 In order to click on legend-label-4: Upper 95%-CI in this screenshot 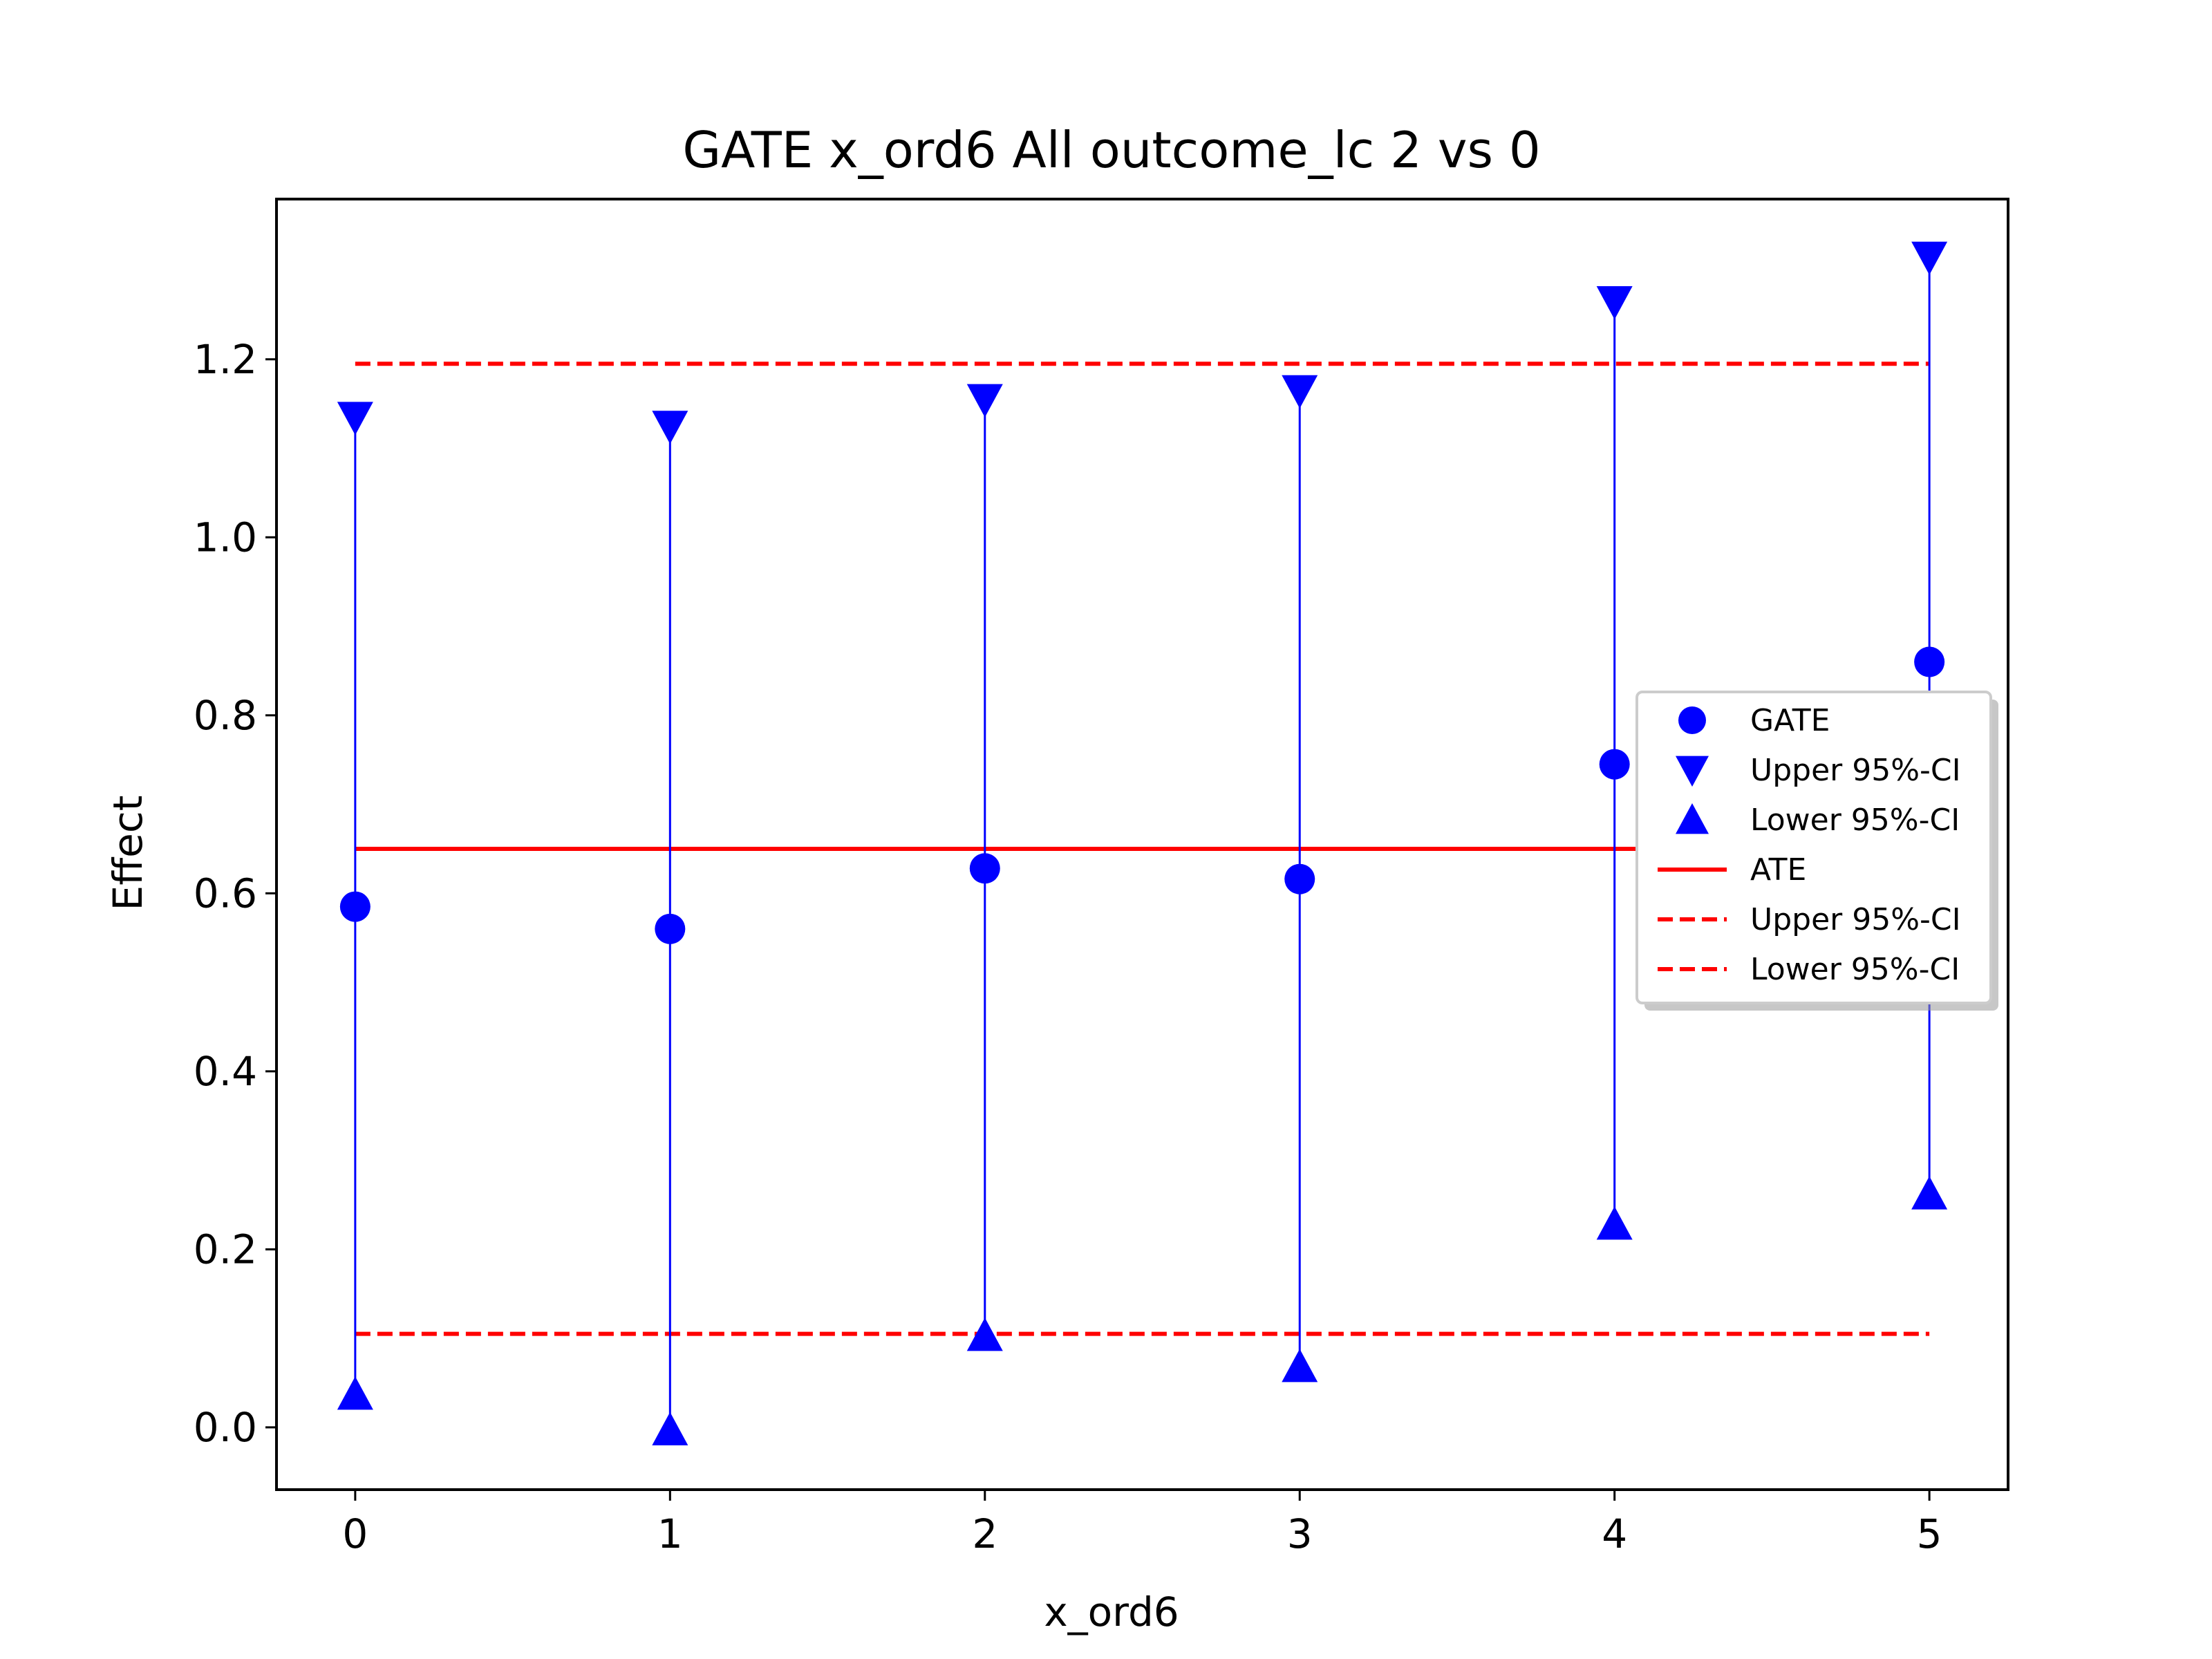, I will do `click(1855, 920)`.